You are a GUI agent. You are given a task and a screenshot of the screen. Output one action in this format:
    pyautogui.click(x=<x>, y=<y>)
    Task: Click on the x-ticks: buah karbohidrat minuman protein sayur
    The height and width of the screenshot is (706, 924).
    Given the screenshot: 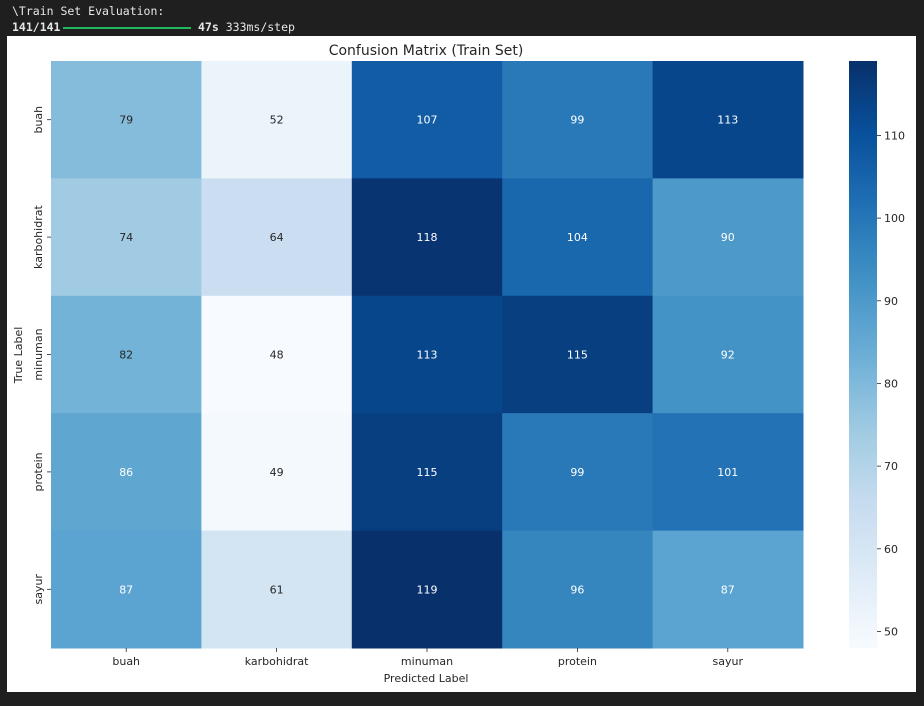 What is the action you would take?
    pyautogui.click(x=427, y=658)
    